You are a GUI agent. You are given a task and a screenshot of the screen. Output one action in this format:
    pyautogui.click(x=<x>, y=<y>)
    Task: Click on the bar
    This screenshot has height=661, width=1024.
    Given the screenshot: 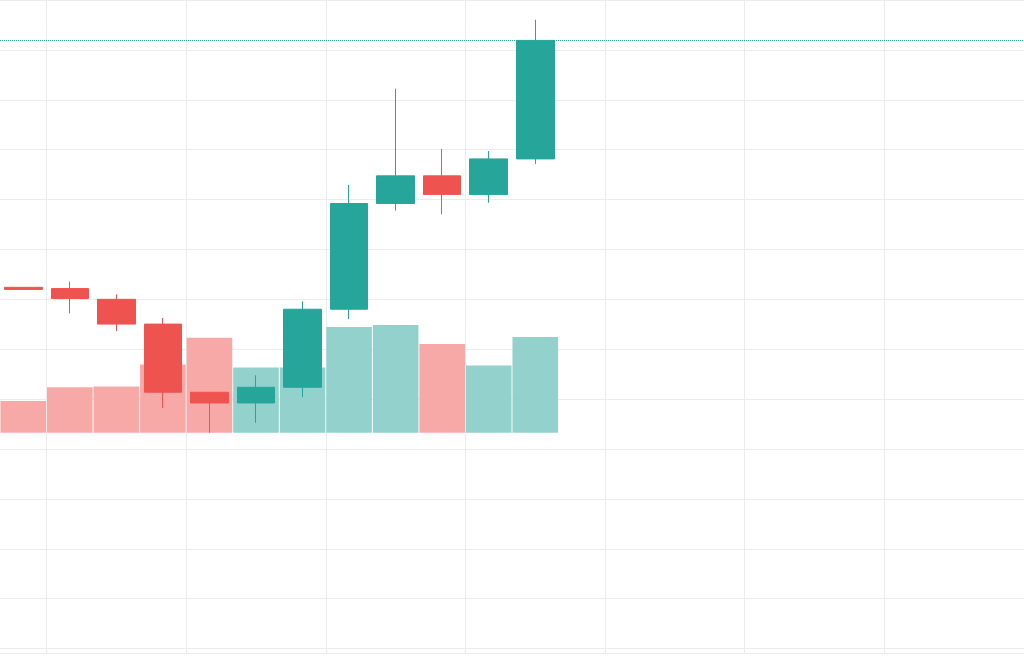 What is the action you would take?
    pyautogui.click(x=442, y=388)
    